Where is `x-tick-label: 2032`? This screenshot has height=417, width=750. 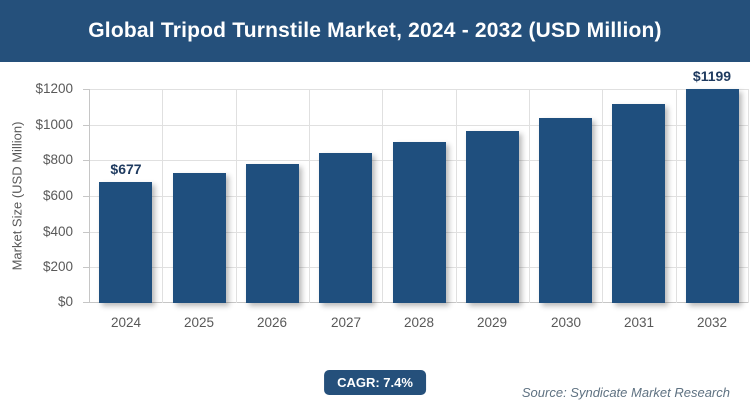 x-tick-label: 2032 is located at coordinates (712, 322).